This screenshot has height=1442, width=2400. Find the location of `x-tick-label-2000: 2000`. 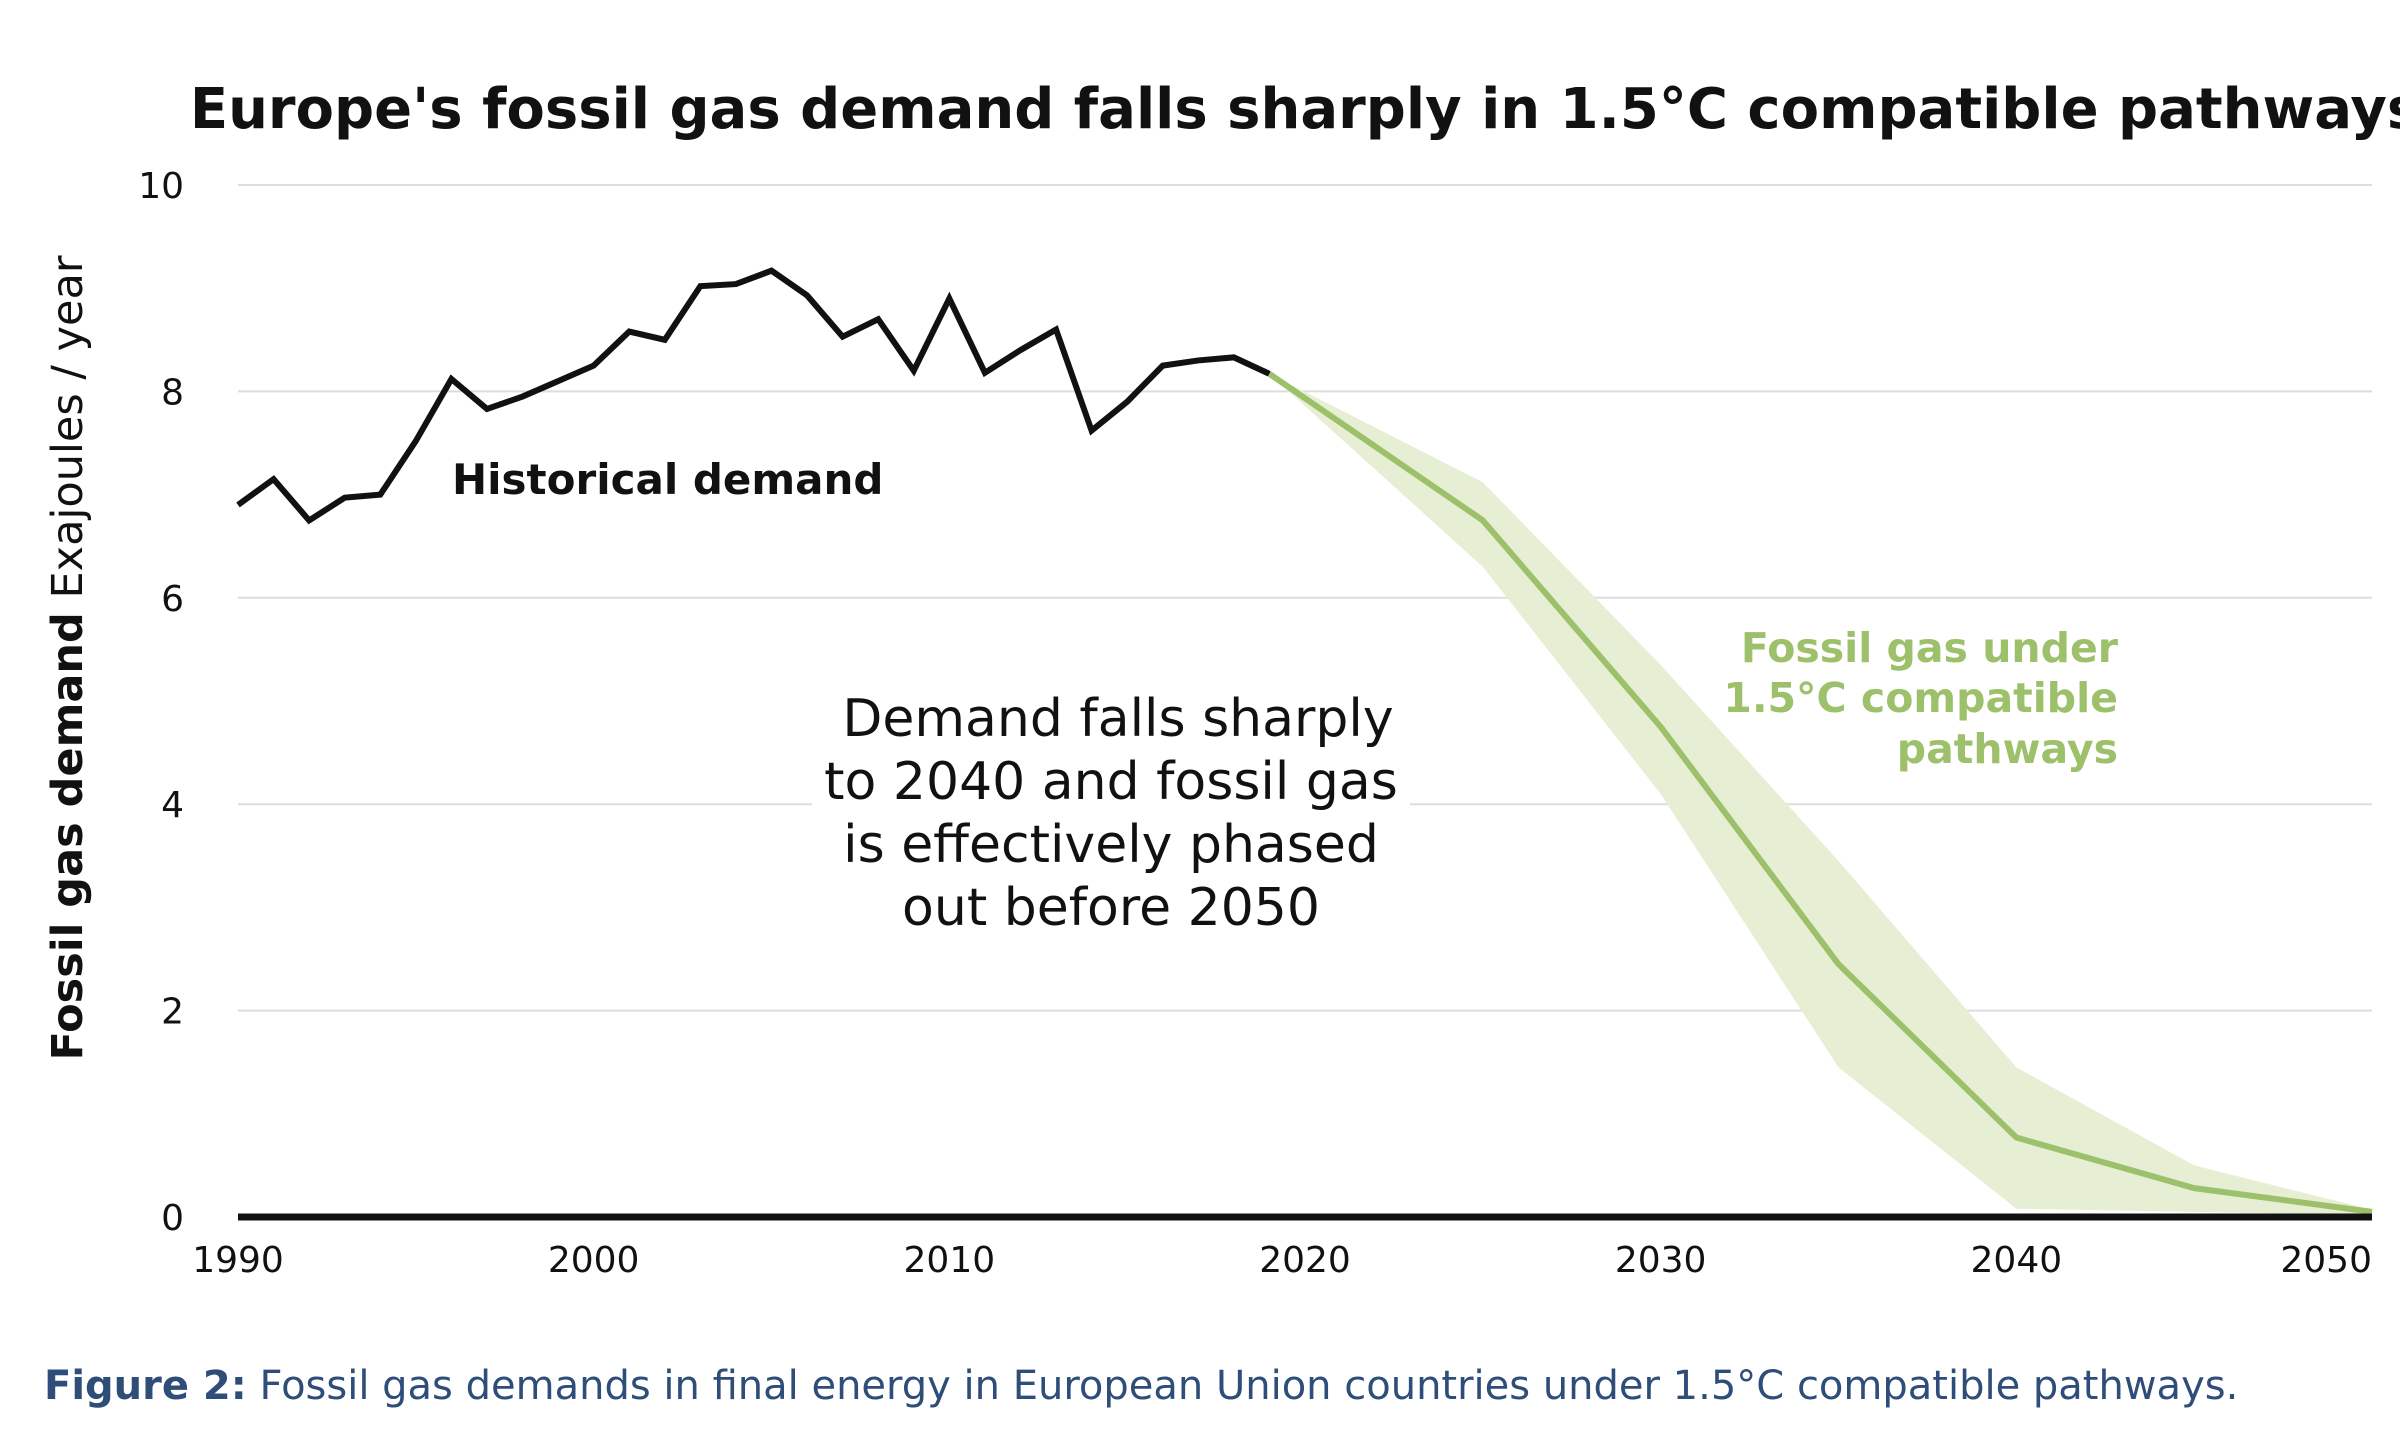

x-tick-label-2000: 2000 is located at coordinates (594, 1260).